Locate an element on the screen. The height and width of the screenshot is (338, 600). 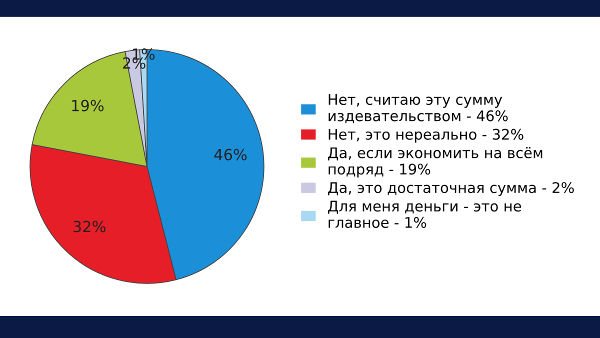
data-label: 19% is located at coordinates (88, 106).